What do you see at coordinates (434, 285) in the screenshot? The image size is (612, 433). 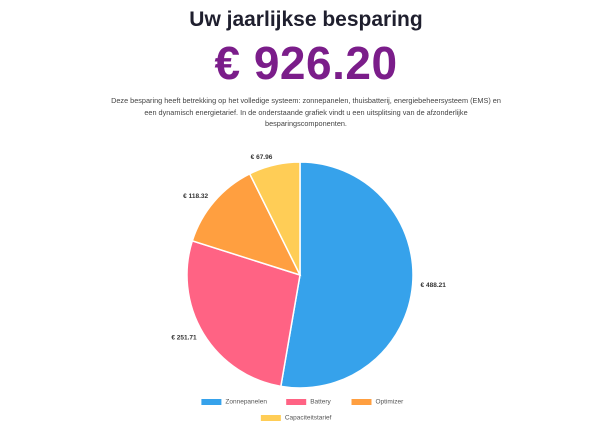 I see `data-label-zonnepanelen: € 488.21` at bounding box center [434, 285].